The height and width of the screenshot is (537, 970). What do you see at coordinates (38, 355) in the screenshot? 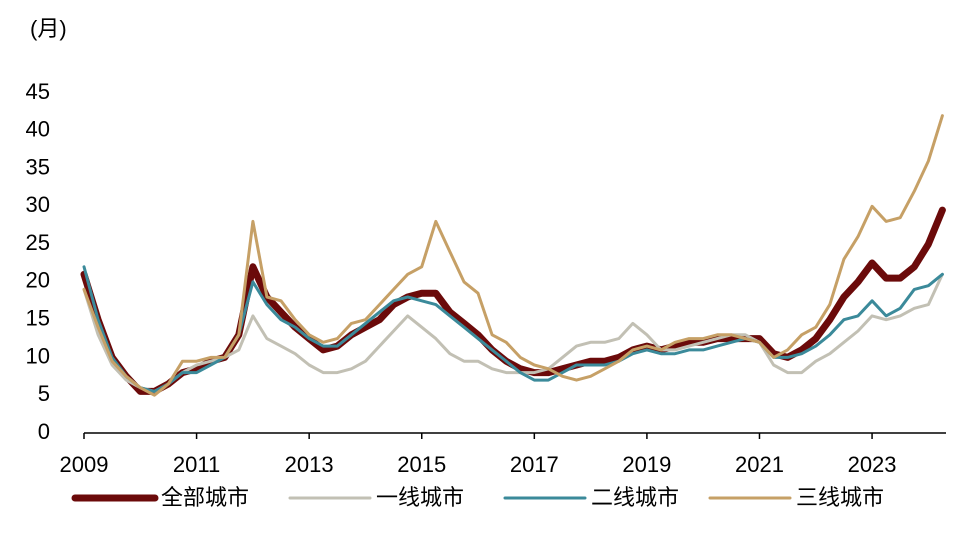
I see `y-tick-label: 10` at bounding box center [38, 355].